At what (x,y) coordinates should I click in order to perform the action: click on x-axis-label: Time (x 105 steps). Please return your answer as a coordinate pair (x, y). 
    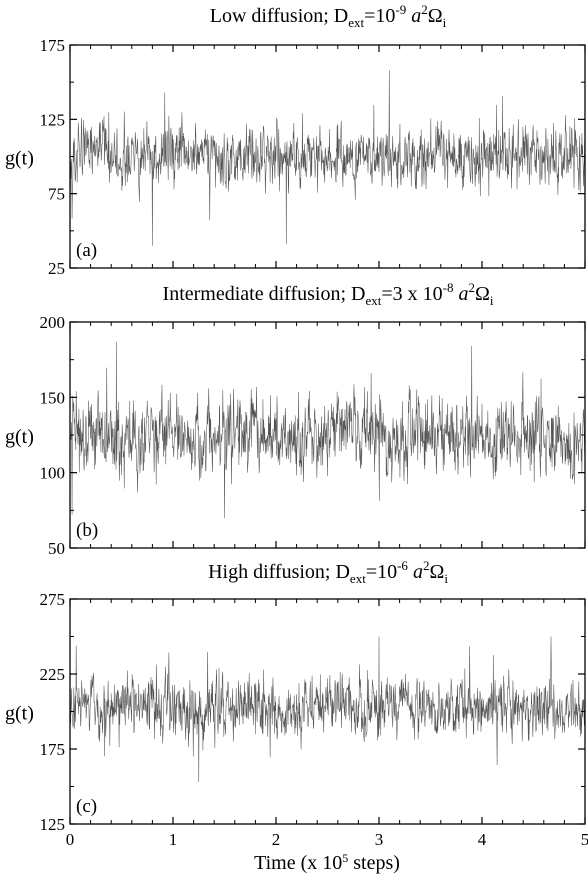
    Looking at the image, I should click on (327, 862).